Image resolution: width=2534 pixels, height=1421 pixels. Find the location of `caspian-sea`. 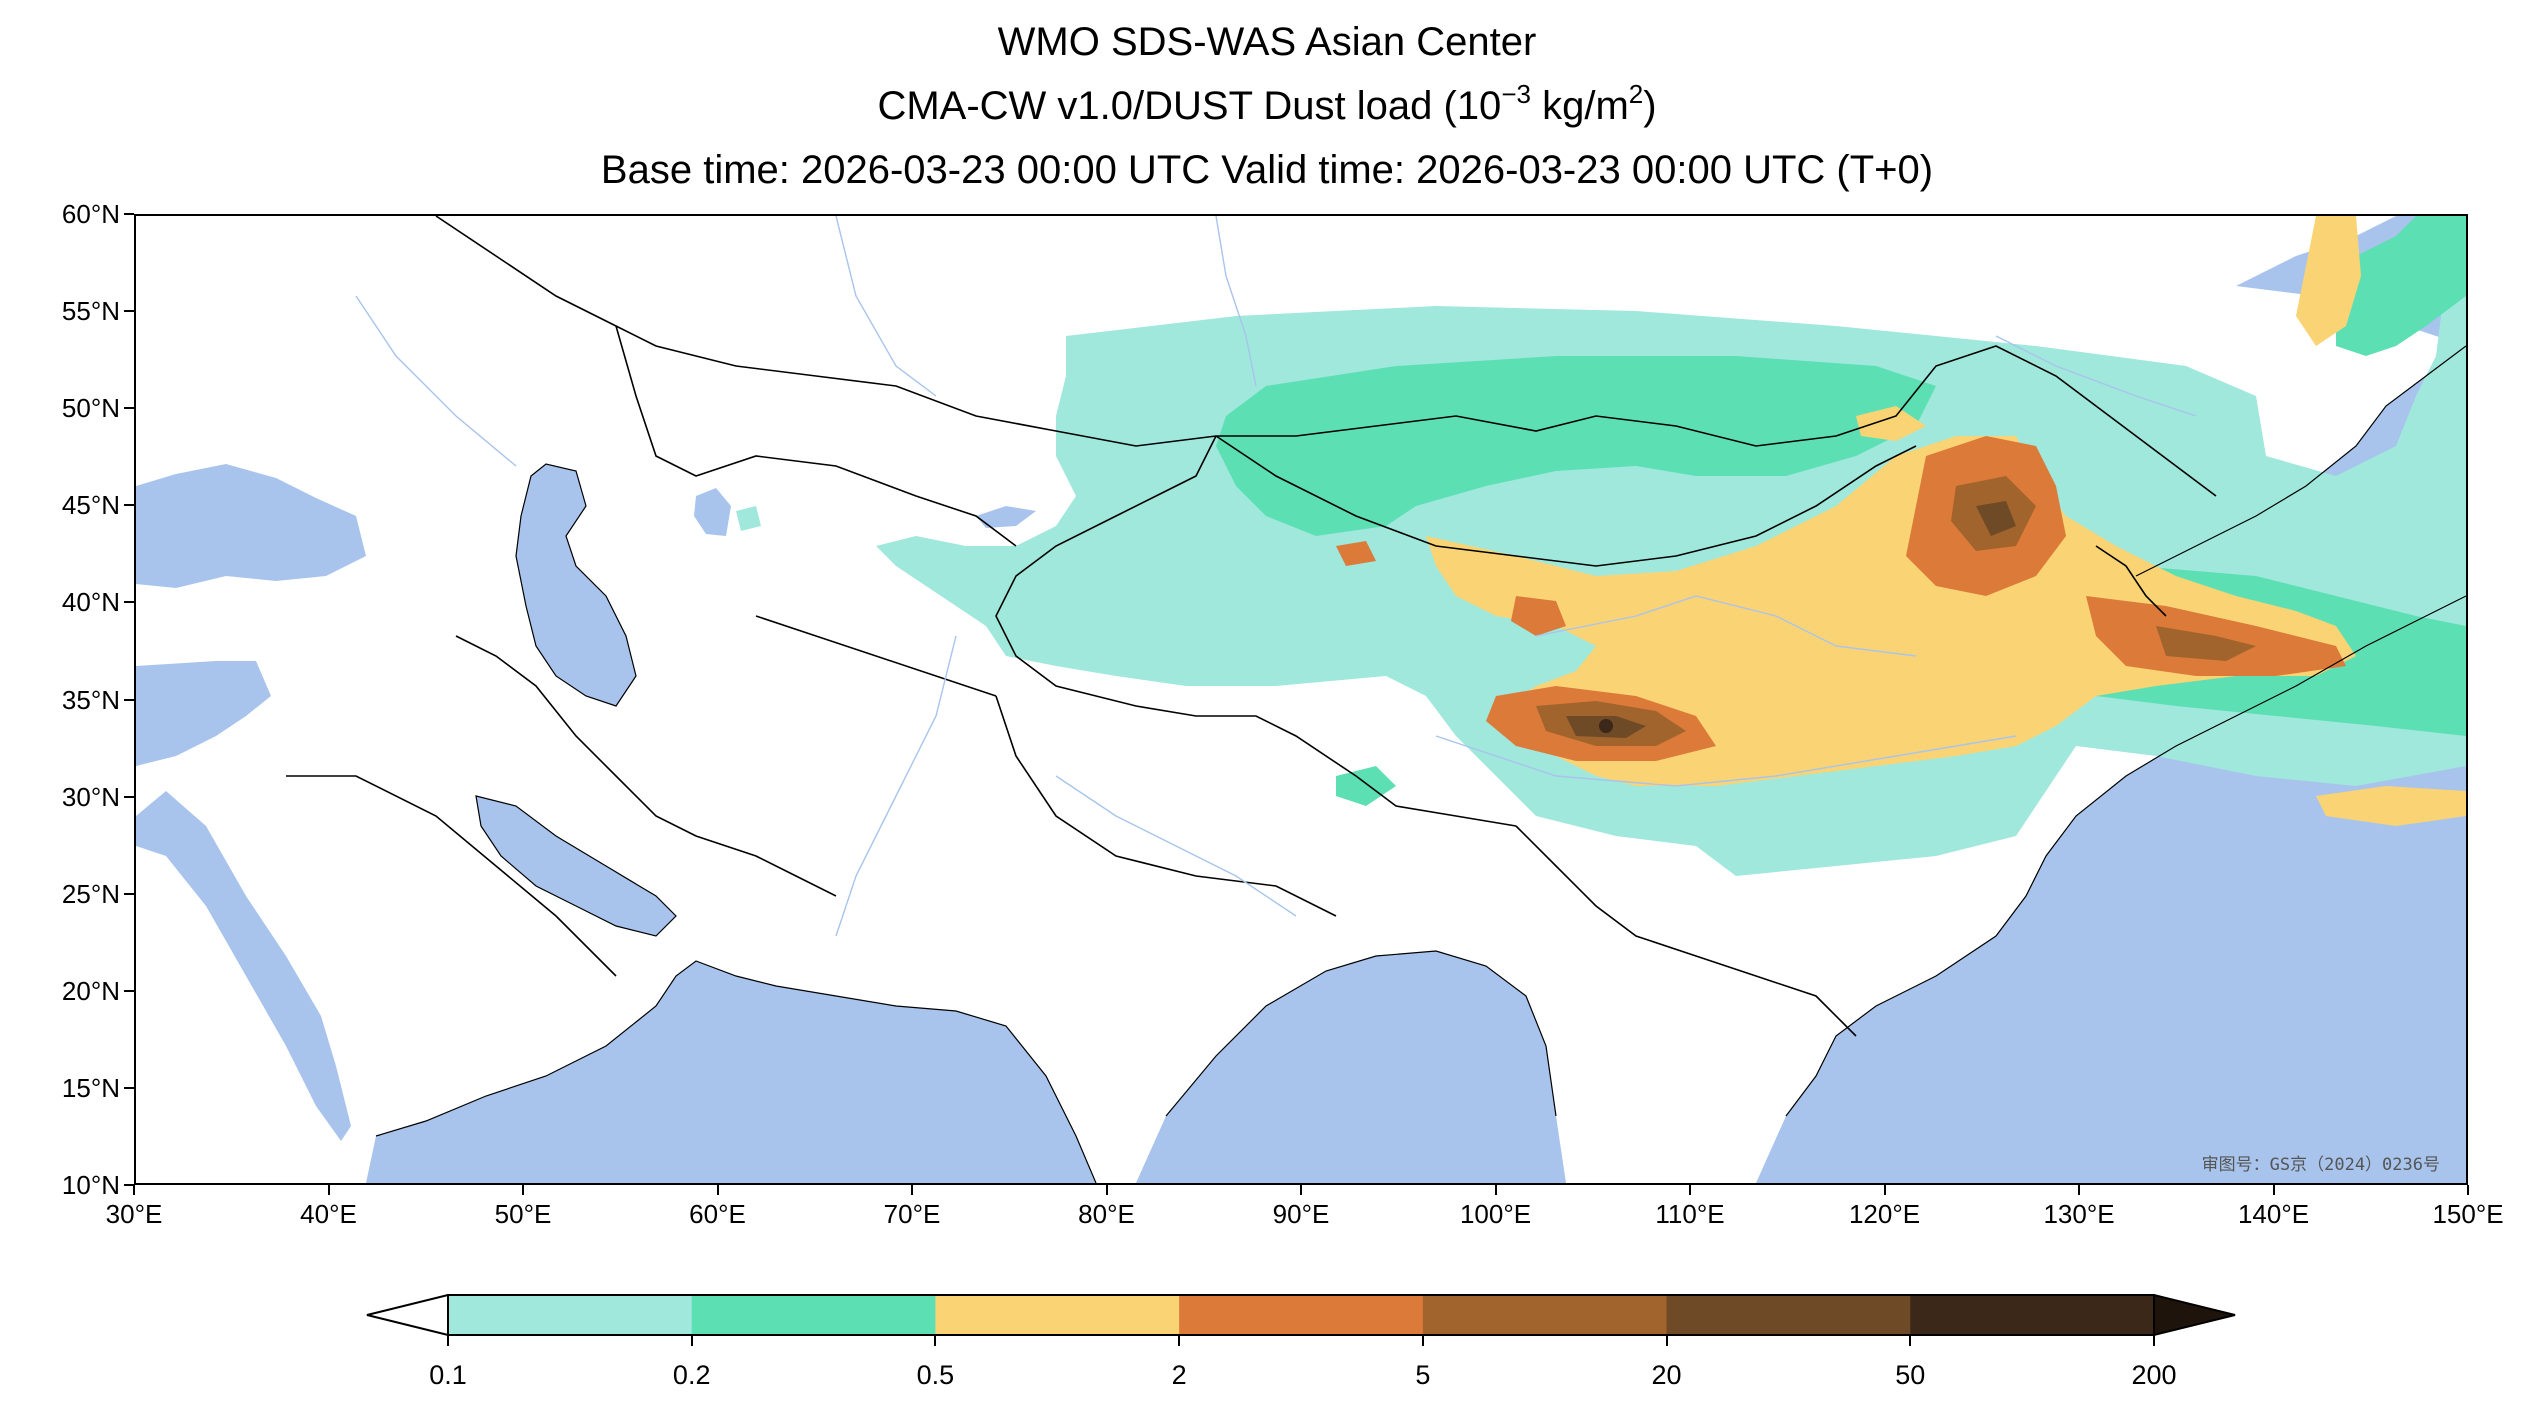

caspian-sea is located at coordinates (576, 585).